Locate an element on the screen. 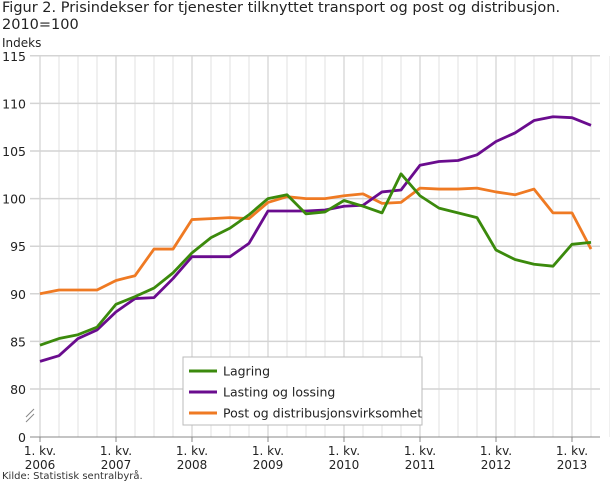 The image size is (610, 488). source-note: Kilde: Statistisk sentralbyrå. is located at coordinates (72, 476).